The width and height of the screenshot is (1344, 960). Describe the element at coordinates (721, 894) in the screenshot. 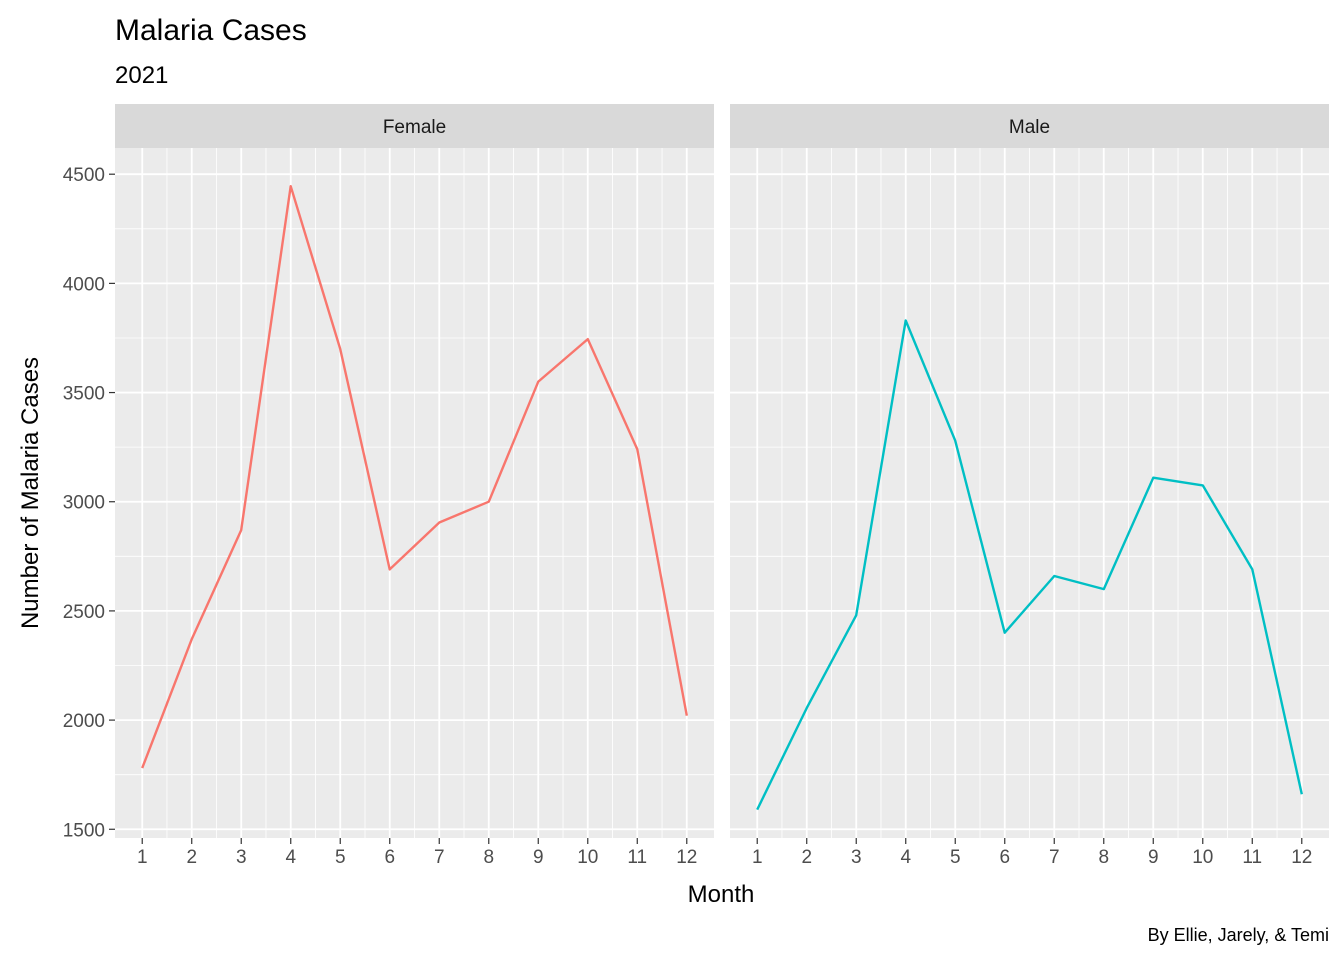

I see `x-axis-label: Month` at that location.